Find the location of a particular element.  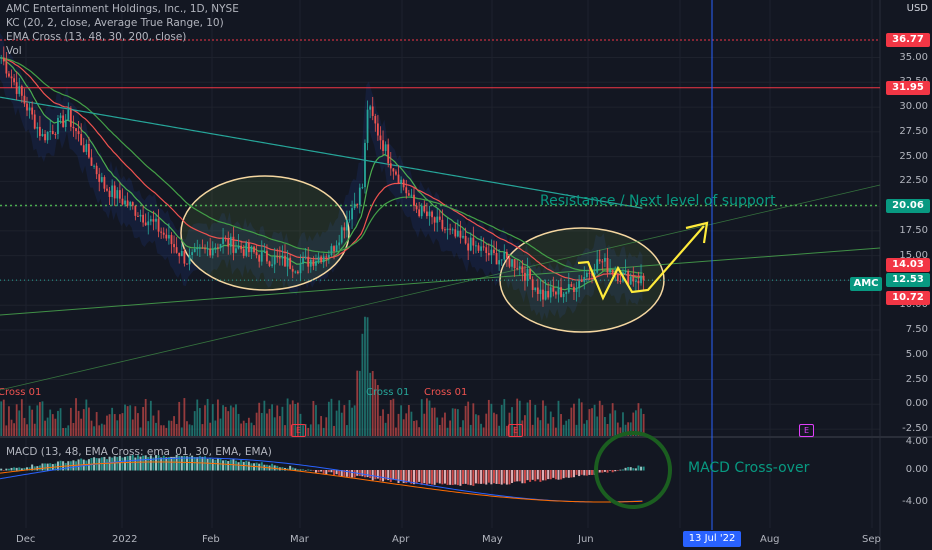

volume-indicator-label: Vol is located at coordinates (14, 51).